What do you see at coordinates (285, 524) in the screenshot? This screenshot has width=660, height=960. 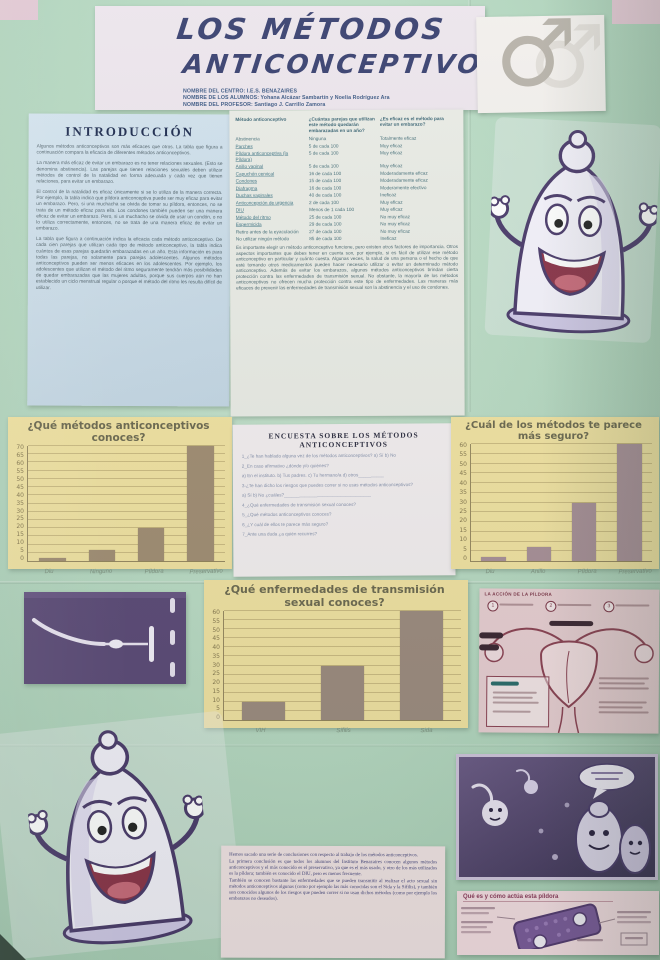 I see `survey-question: 6_¿Y cuál de ellos te parece más seguro?` at bounding box center [285, 524].